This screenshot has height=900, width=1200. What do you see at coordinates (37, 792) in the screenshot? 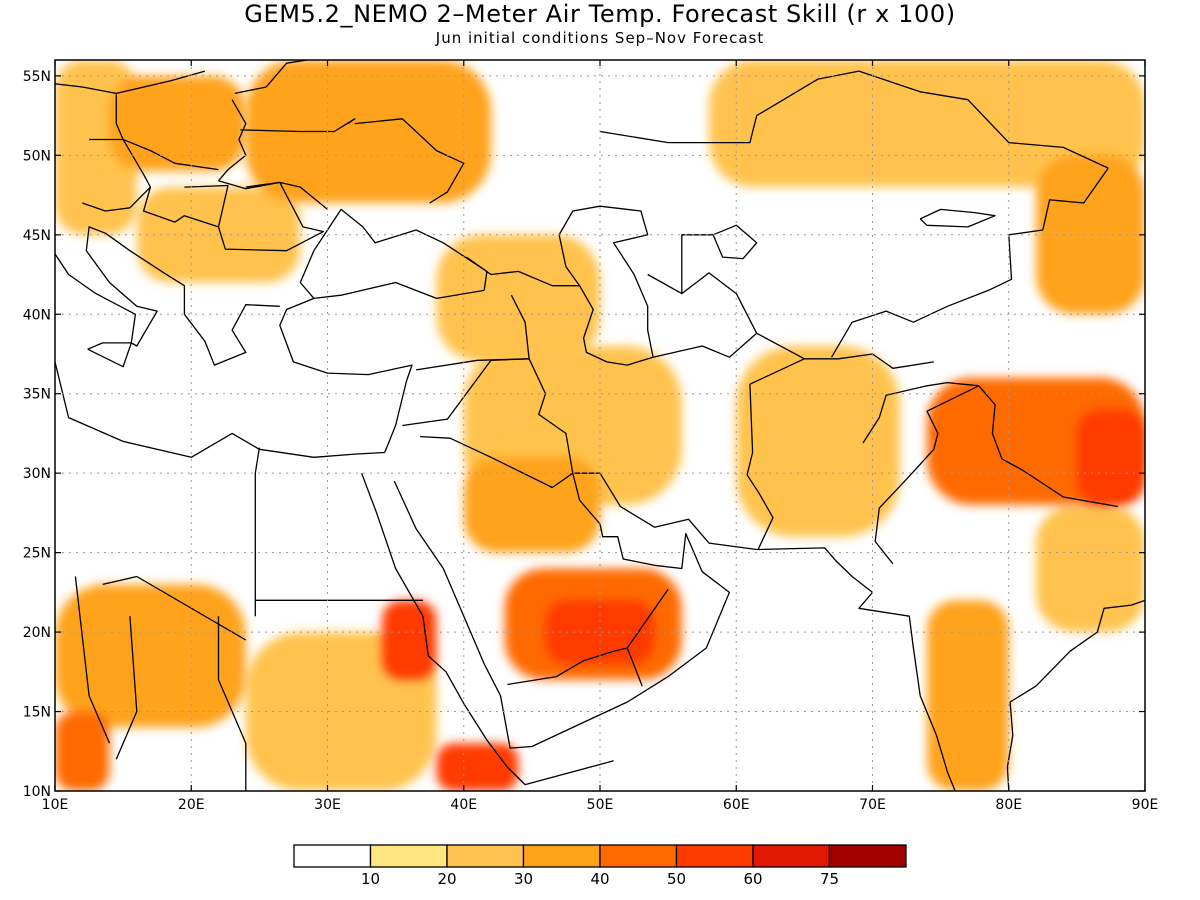
I see `lat-tick-label: 10N` at bounding box center [37, 792].